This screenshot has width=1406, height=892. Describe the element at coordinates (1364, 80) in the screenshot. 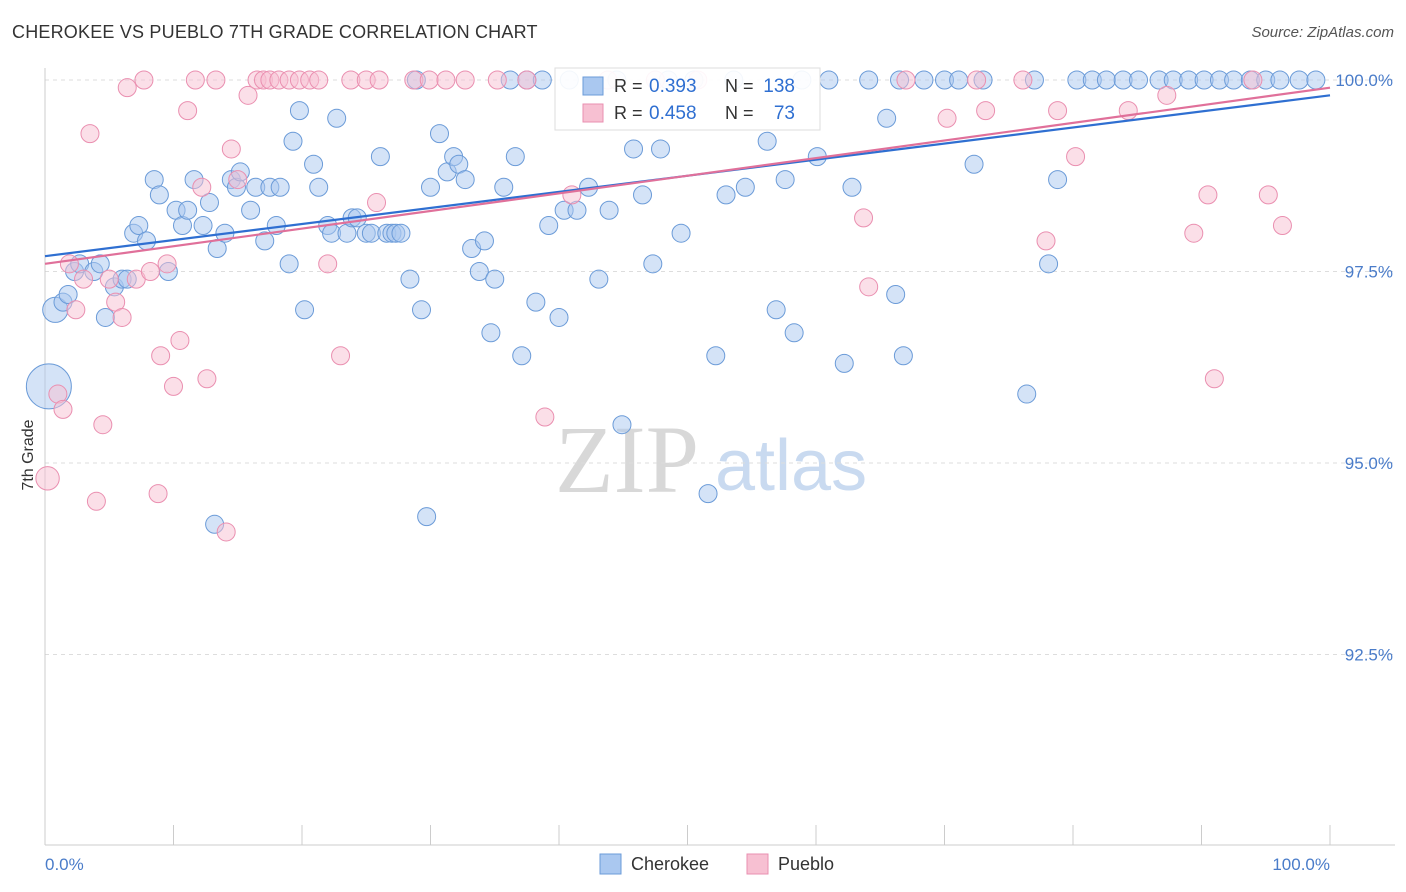

I see `y-tick-label: 100.0%` at that location.